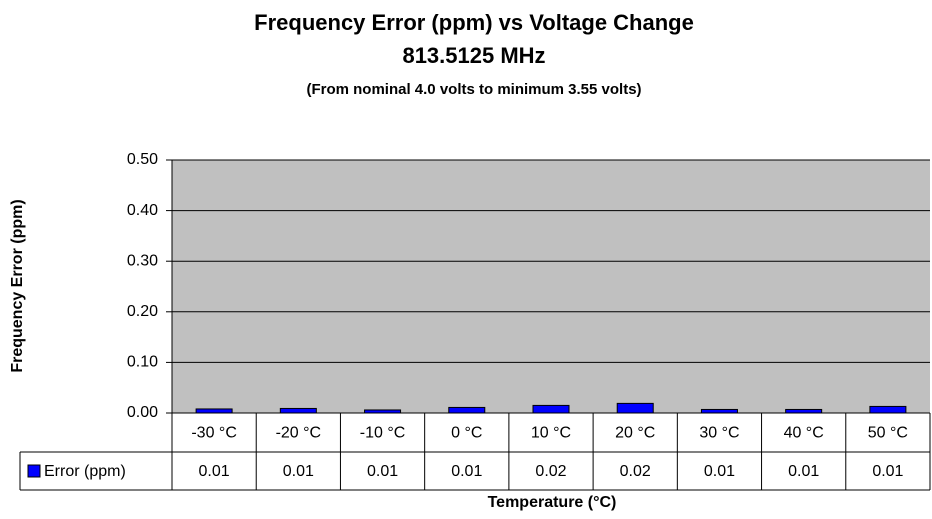 Image resolution: width=932 pixels, height=519 pixels. I want to click on y-tick-label: 0.30, so click(142, 260).